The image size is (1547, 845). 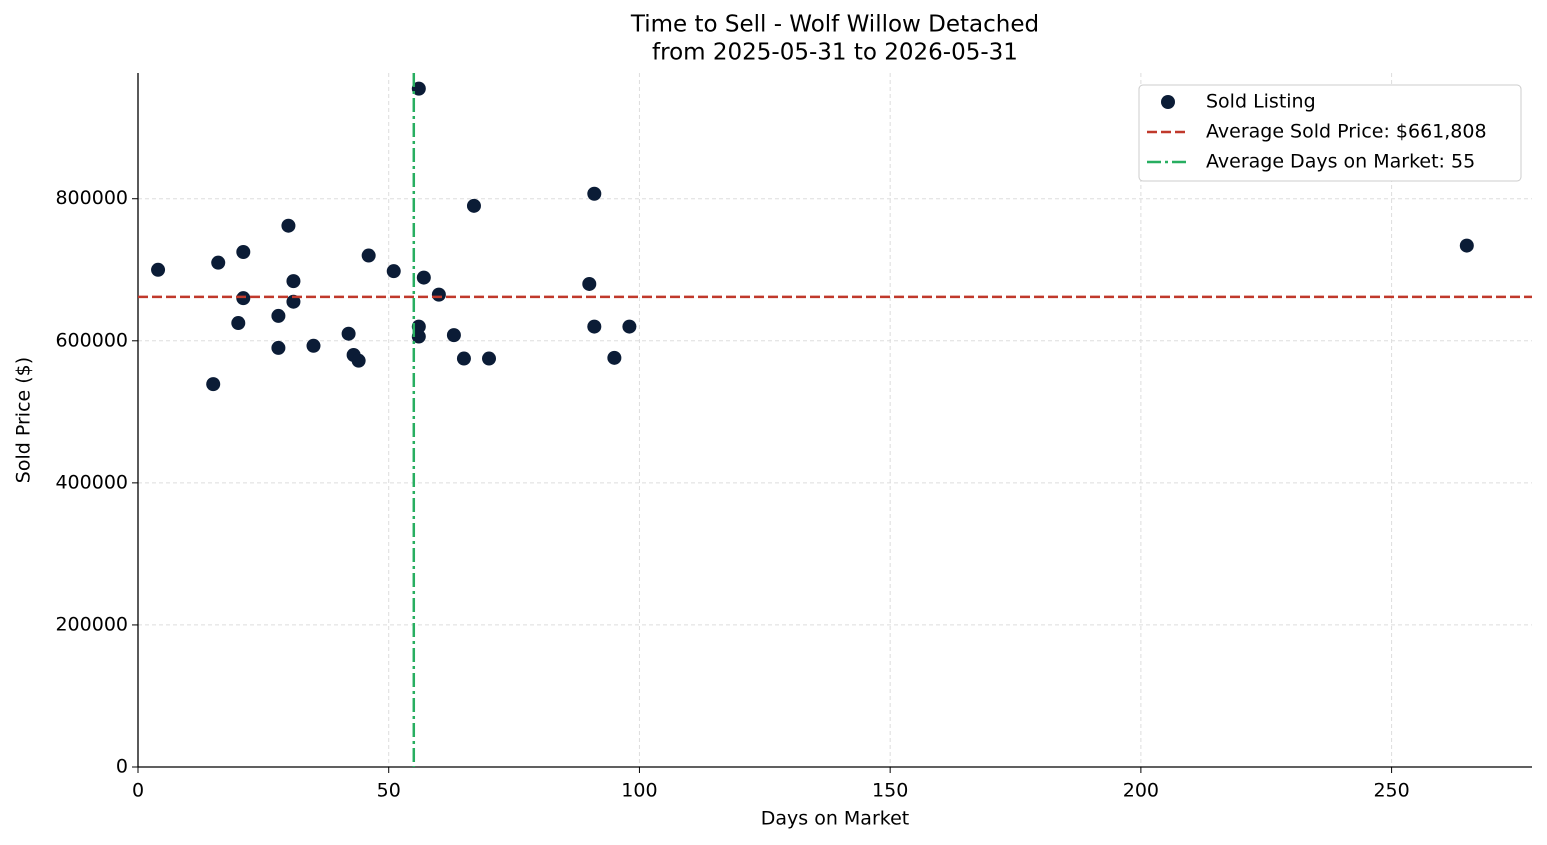 What do you see at coordinates (890, 791) in the screenshot?
I see `x-tick-label: 150` at bounding box center [890, 791].